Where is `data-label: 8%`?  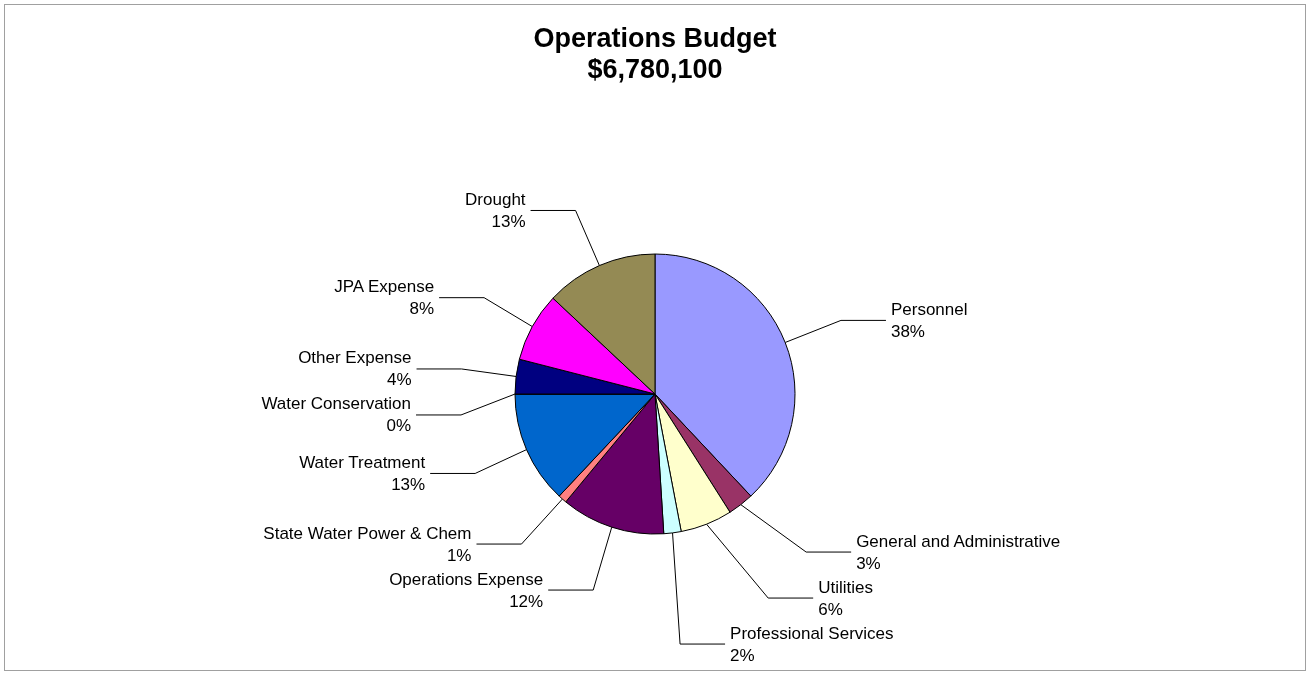
data-label: 8% is located at coordinates (422, 309).